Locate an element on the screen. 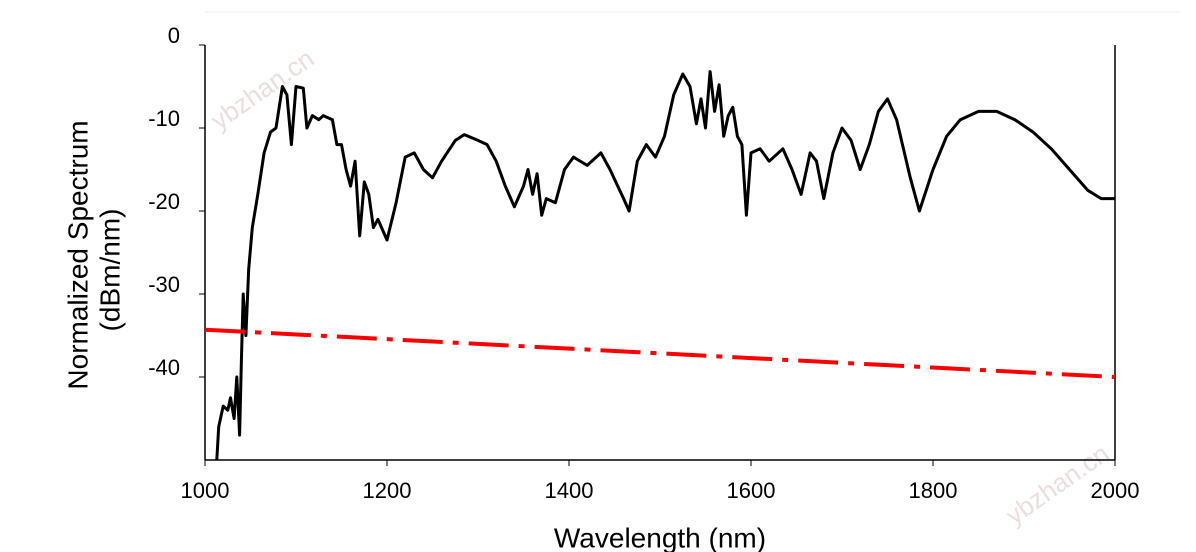 The height and width of the screenshot is (552, 1196). y-tick-label: 0 is located at coordinates (174, 35).